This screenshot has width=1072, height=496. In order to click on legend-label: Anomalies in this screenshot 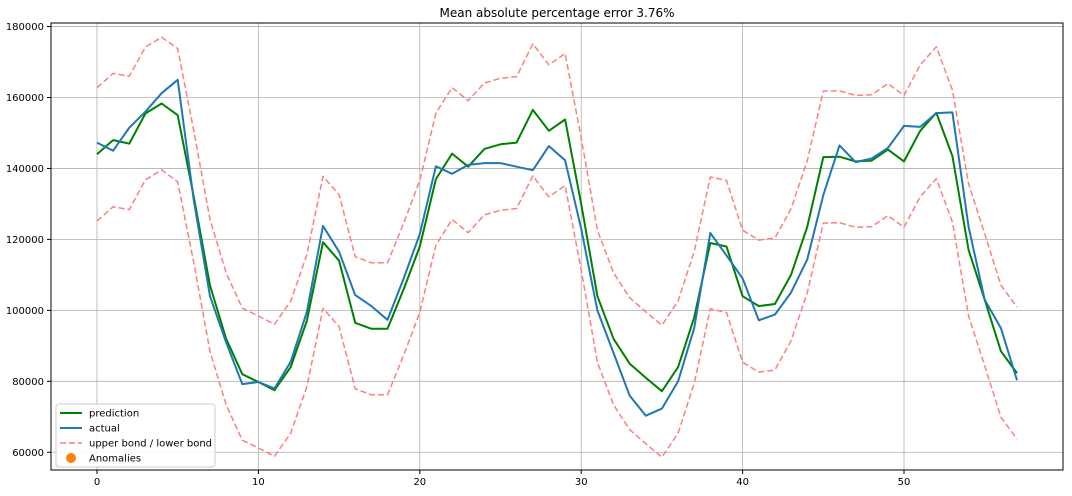, I will do `click(115, 459)`.